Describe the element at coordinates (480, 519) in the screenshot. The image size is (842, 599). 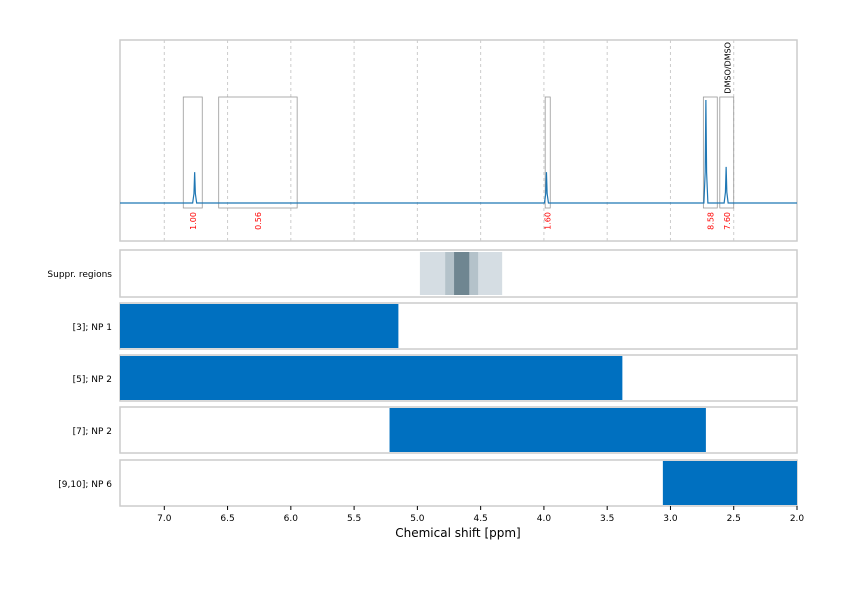
I see `x-tick-label: 4.5` at that location.